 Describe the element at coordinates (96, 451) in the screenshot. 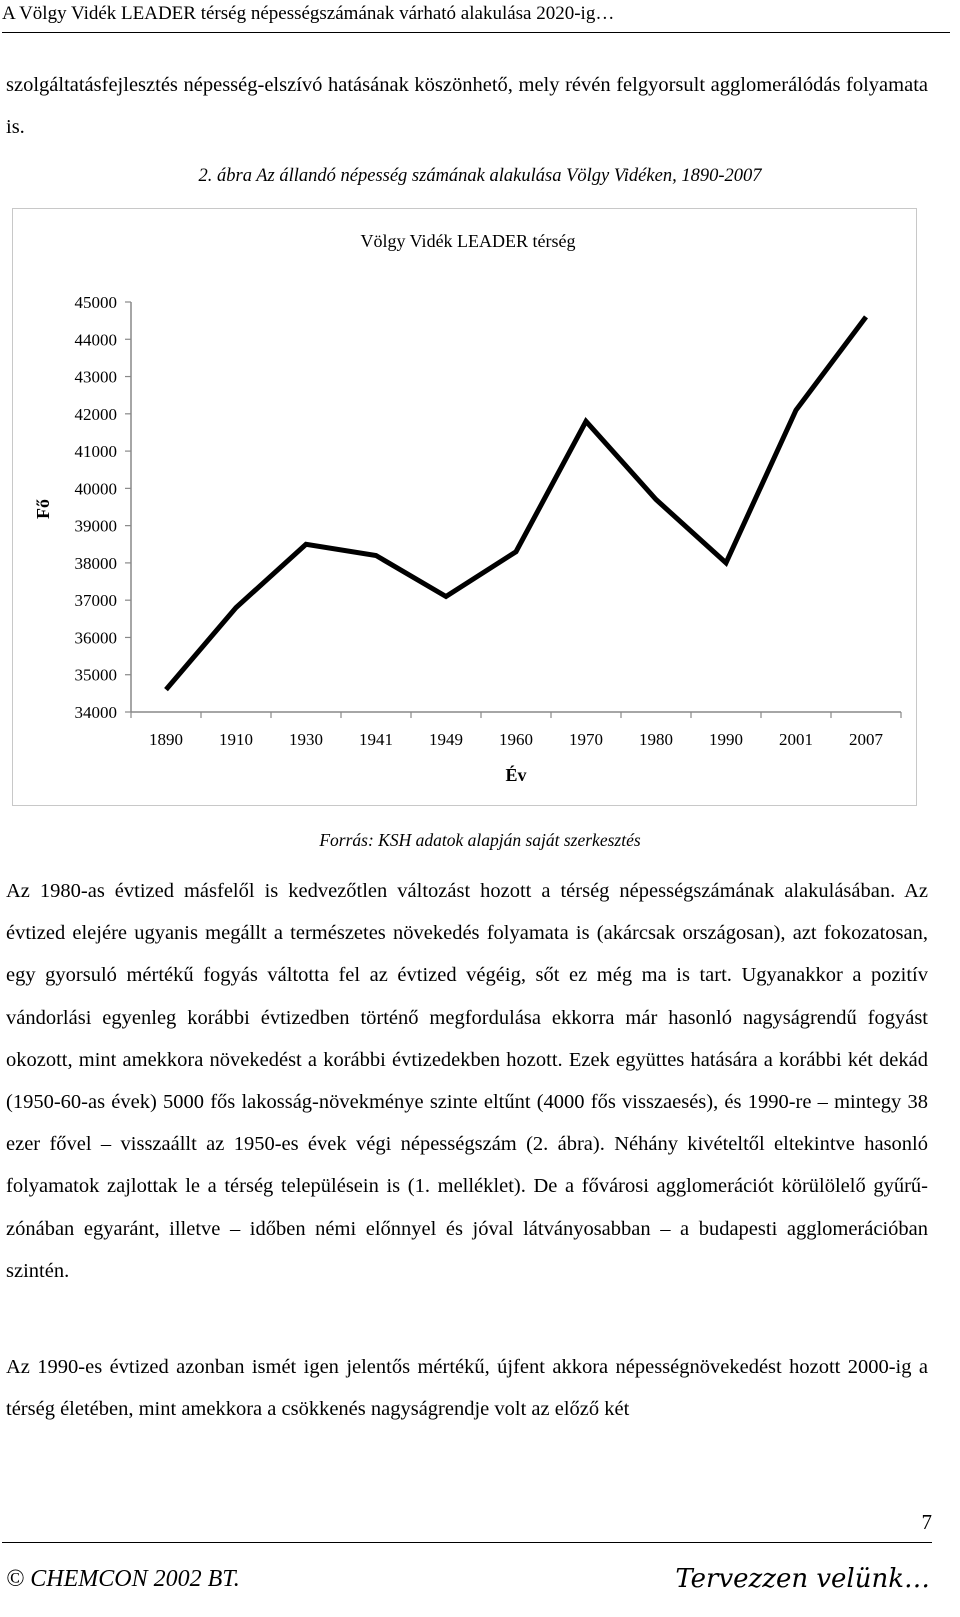

I see `y-tick-label: 41000` at that location.